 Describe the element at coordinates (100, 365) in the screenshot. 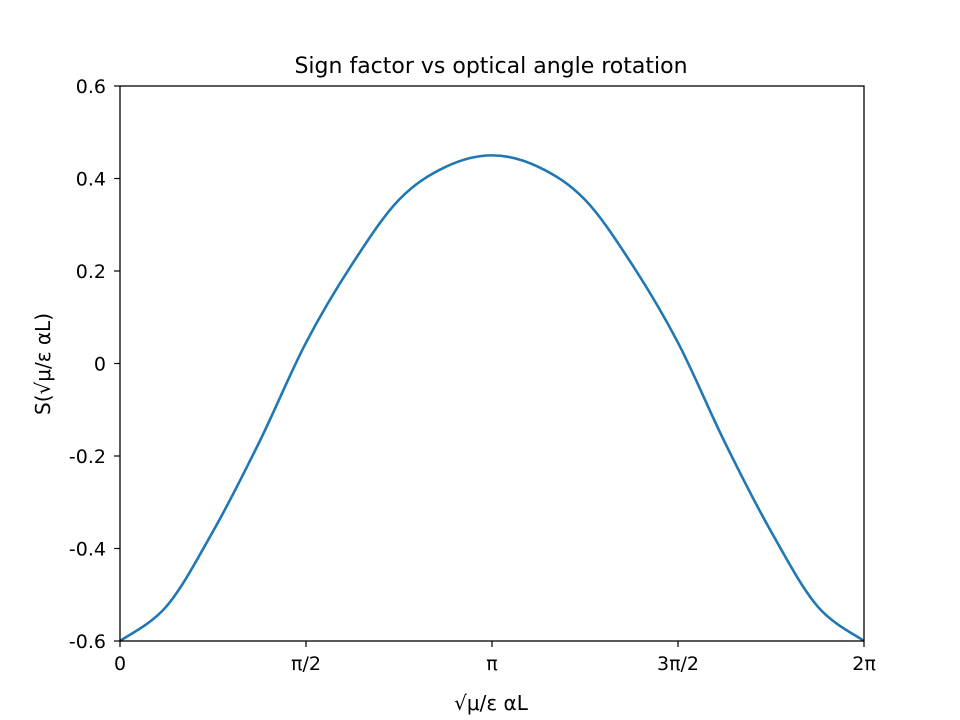

I see `y-tick-label: 0` at that location.